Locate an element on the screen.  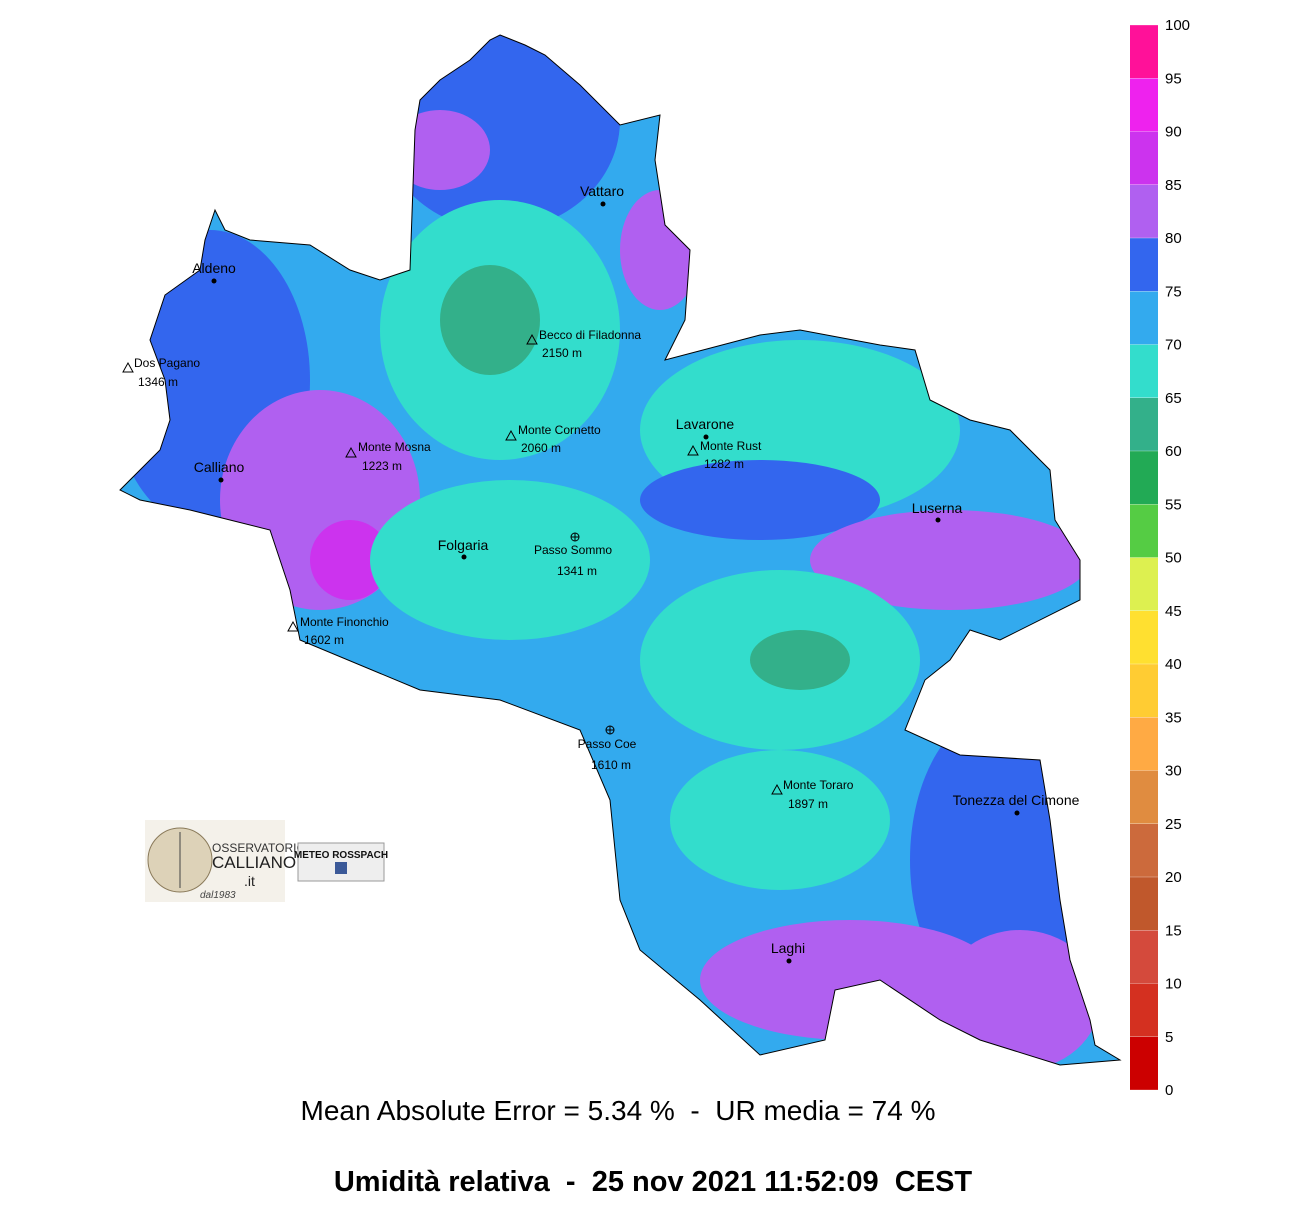
summit-name: Monte Mosna is located at coordinates (394, 447).